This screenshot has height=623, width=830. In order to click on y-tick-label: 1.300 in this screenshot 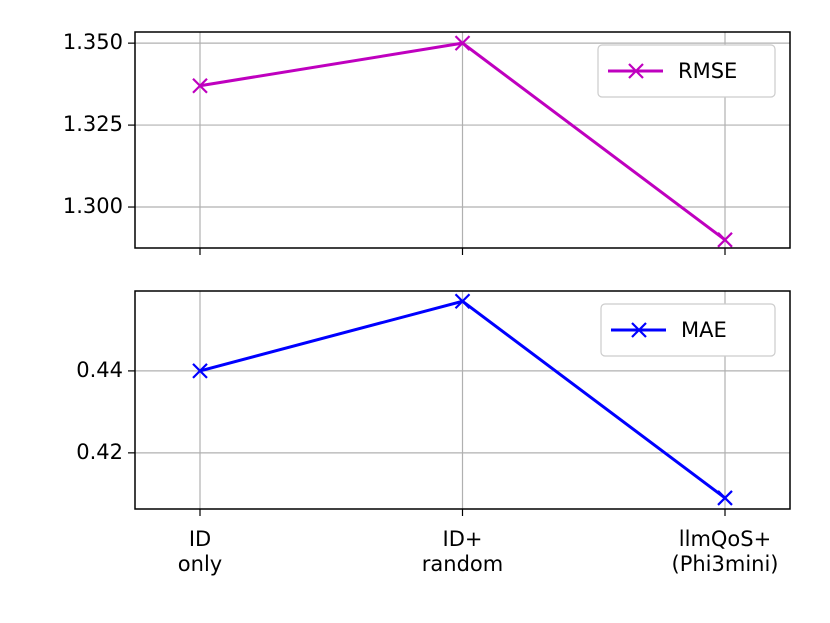, I will do `click(93, 206)`.